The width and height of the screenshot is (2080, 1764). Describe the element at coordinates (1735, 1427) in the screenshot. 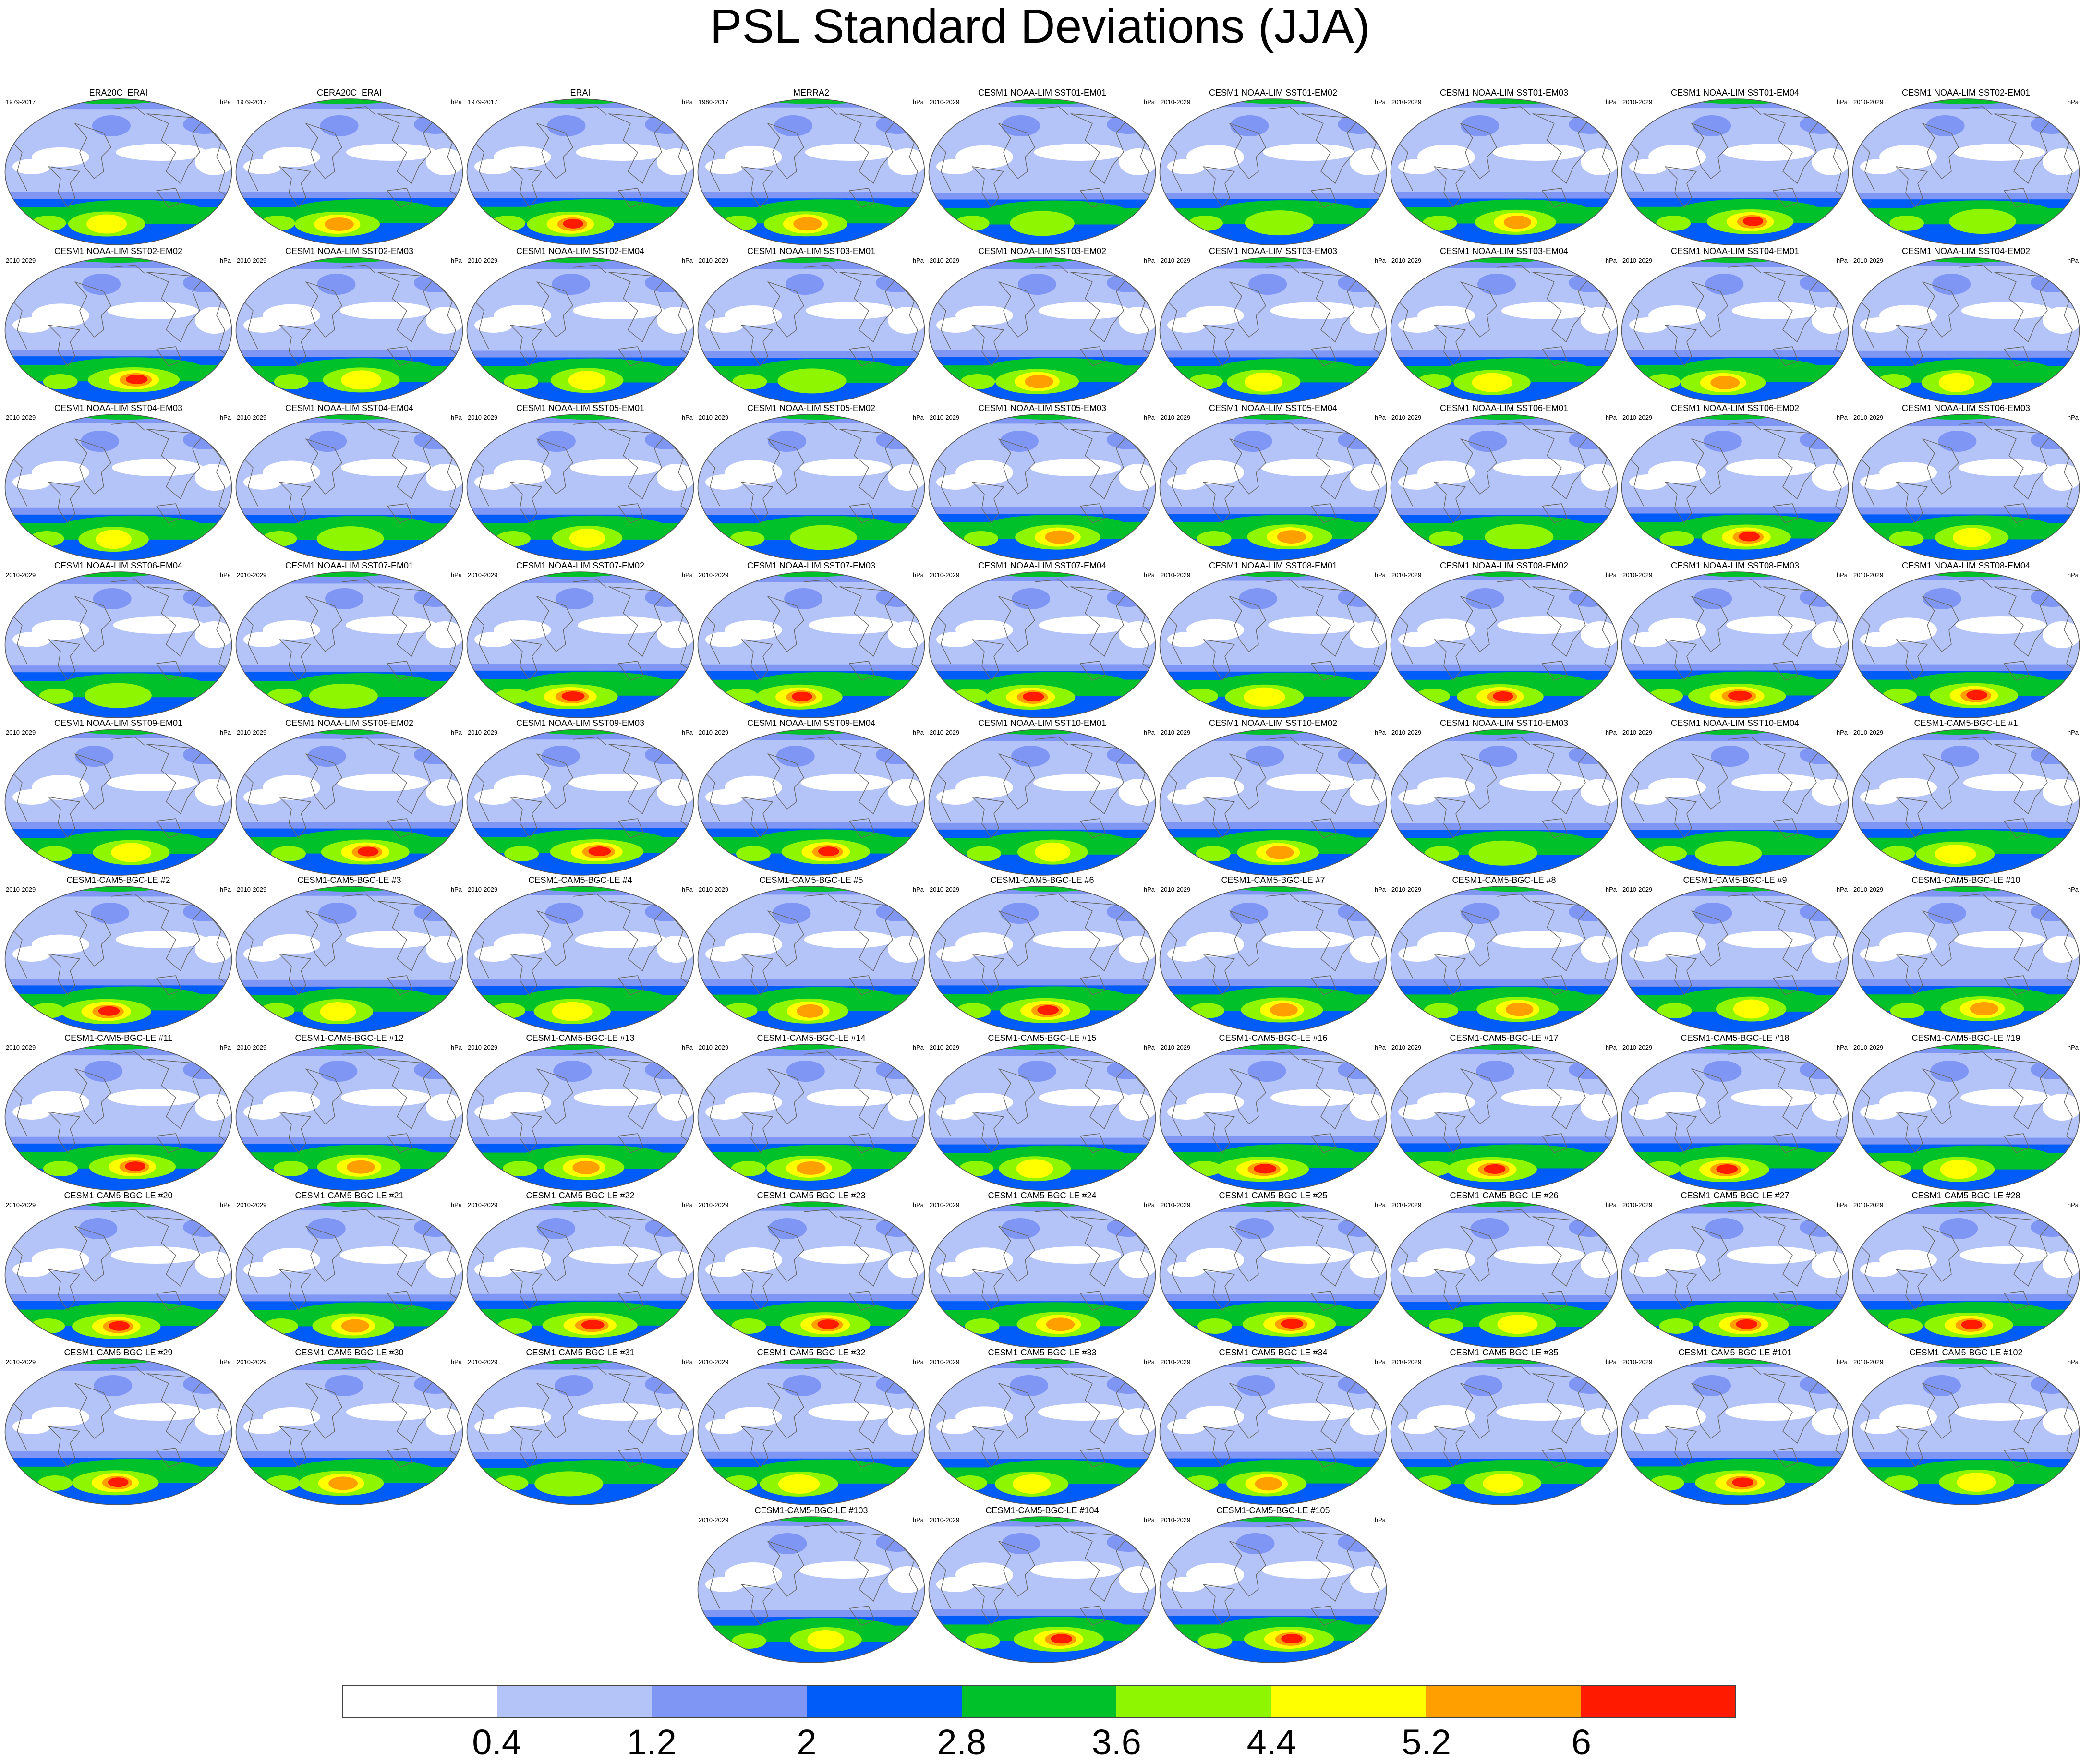

I see `map-panel: CESM1-CAM5-BGC-LE #101 2010-2029 hPa` at that location.